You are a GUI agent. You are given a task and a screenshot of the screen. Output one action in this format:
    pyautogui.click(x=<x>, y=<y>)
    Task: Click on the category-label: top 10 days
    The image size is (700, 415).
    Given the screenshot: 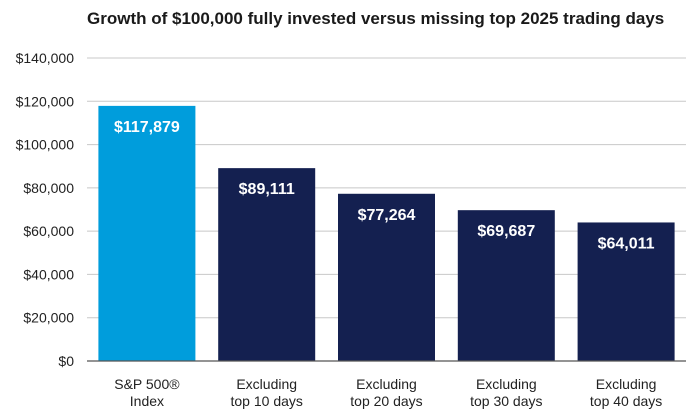 What is the action you would take?
    pyautogui.click(x=267, y=401)
    